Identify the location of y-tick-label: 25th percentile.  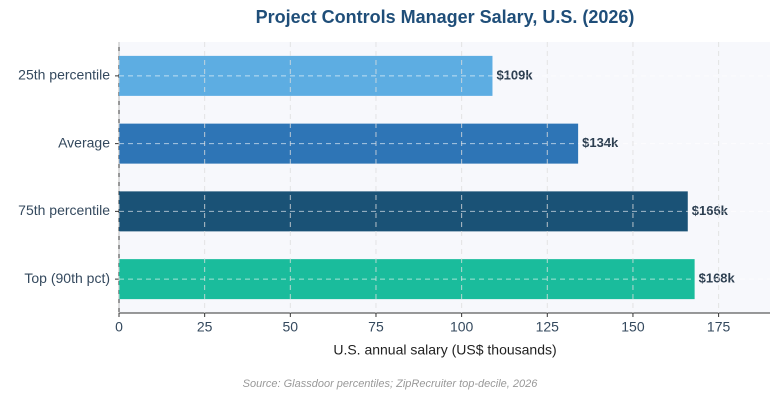
(64, 75).